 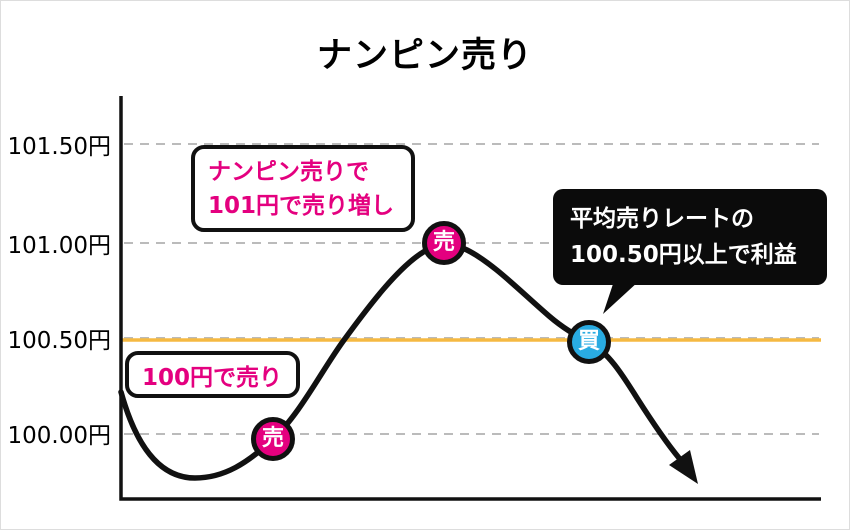 What do you see at coordinates (621, 297) in the screenshot?
I see `profit-callout-tail` at bounding box center [621, 297].